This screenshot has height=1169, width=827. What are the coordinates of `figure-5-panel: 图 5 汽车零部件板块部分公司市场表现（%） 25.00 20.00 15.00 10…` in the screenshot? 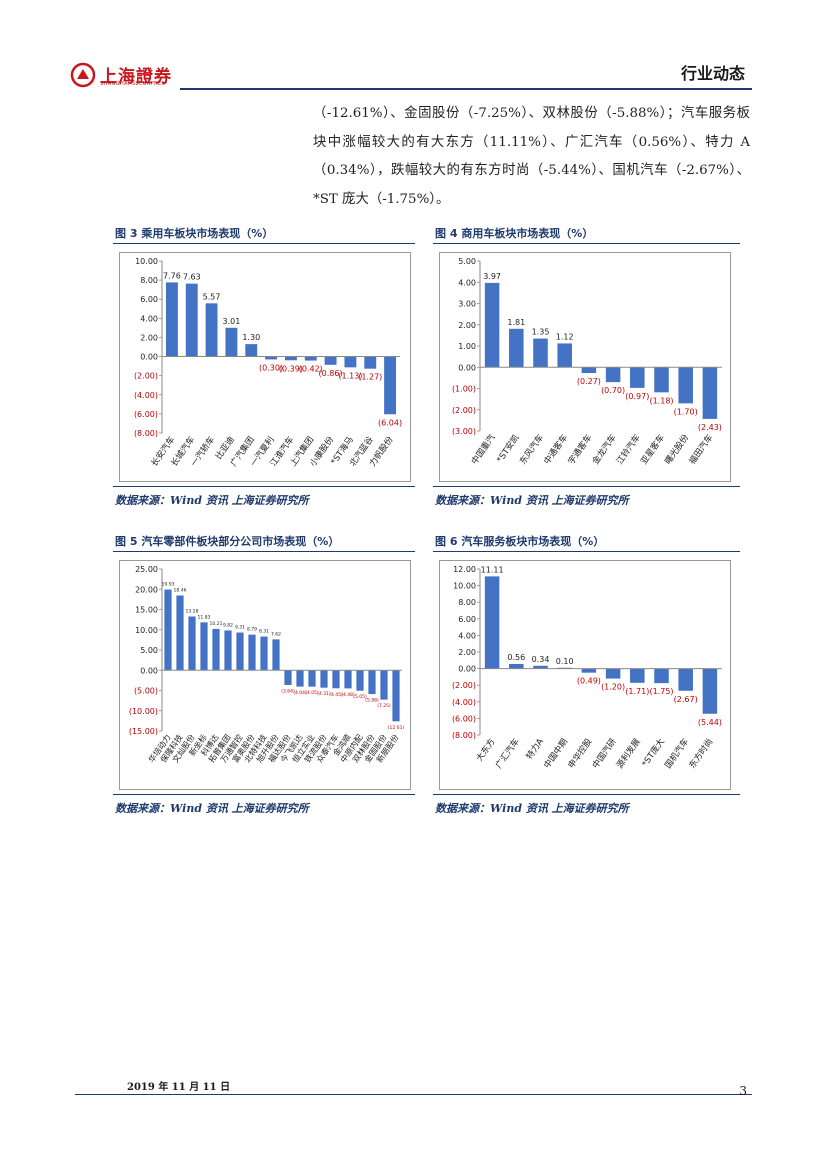 It's located at (264, 675).